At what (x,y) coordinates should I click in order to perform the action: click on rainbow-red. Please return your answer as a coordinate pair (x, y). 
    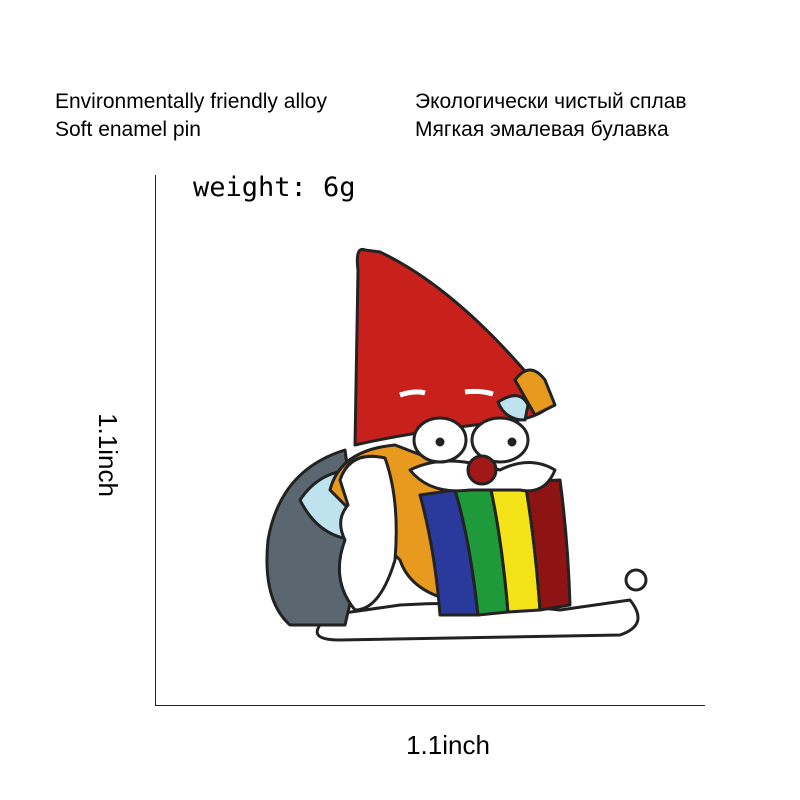
    Looking at the image, I should click on (547, 545).